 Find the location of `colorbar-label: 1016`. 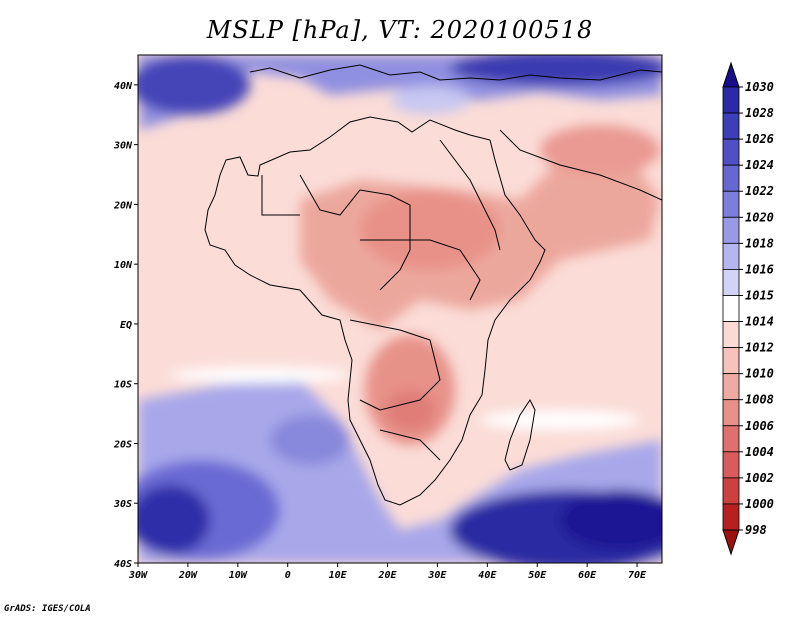

colorbar-label: 1016 is located at coordinates (759, 269).